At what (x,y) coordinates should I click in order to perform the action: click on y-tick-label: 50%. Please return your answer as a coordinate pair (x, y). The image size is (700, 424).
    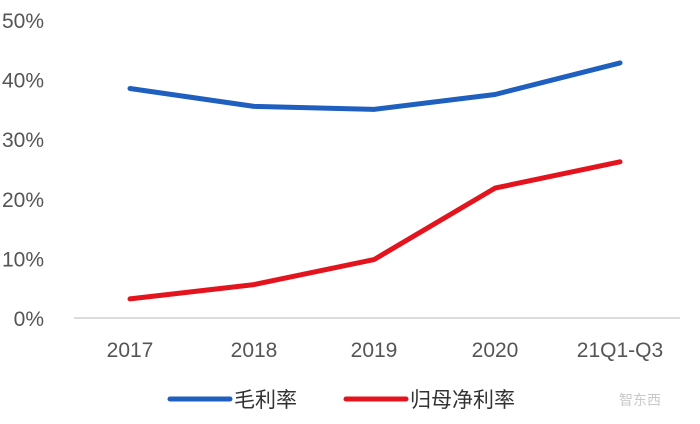
    Looking at the image, I should click on (23, 21).